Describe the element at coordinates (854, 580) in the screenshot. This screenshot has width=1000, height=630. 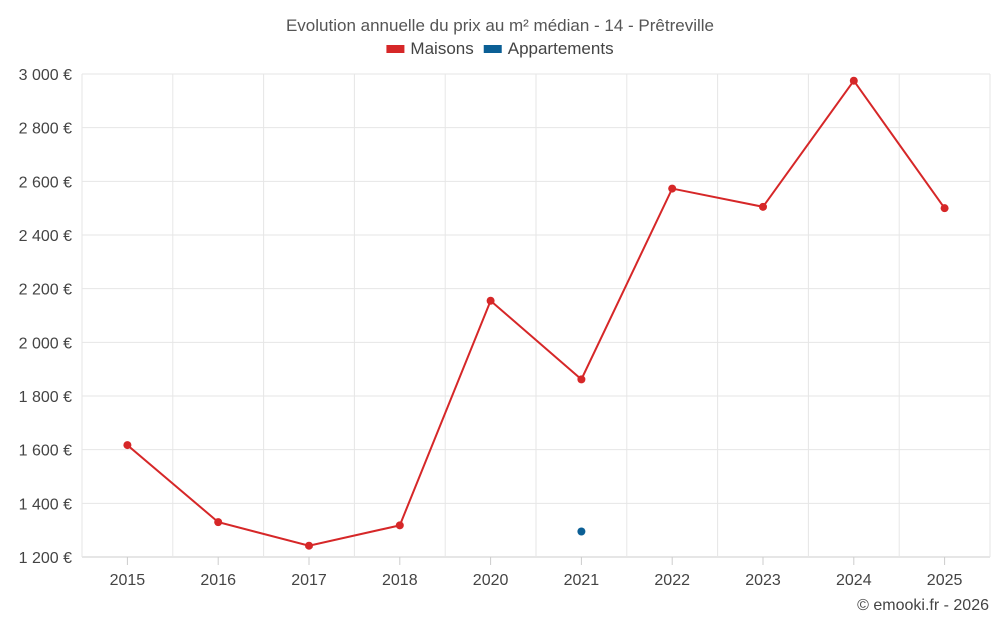
I see `x-tick-label: 2024` at that location.